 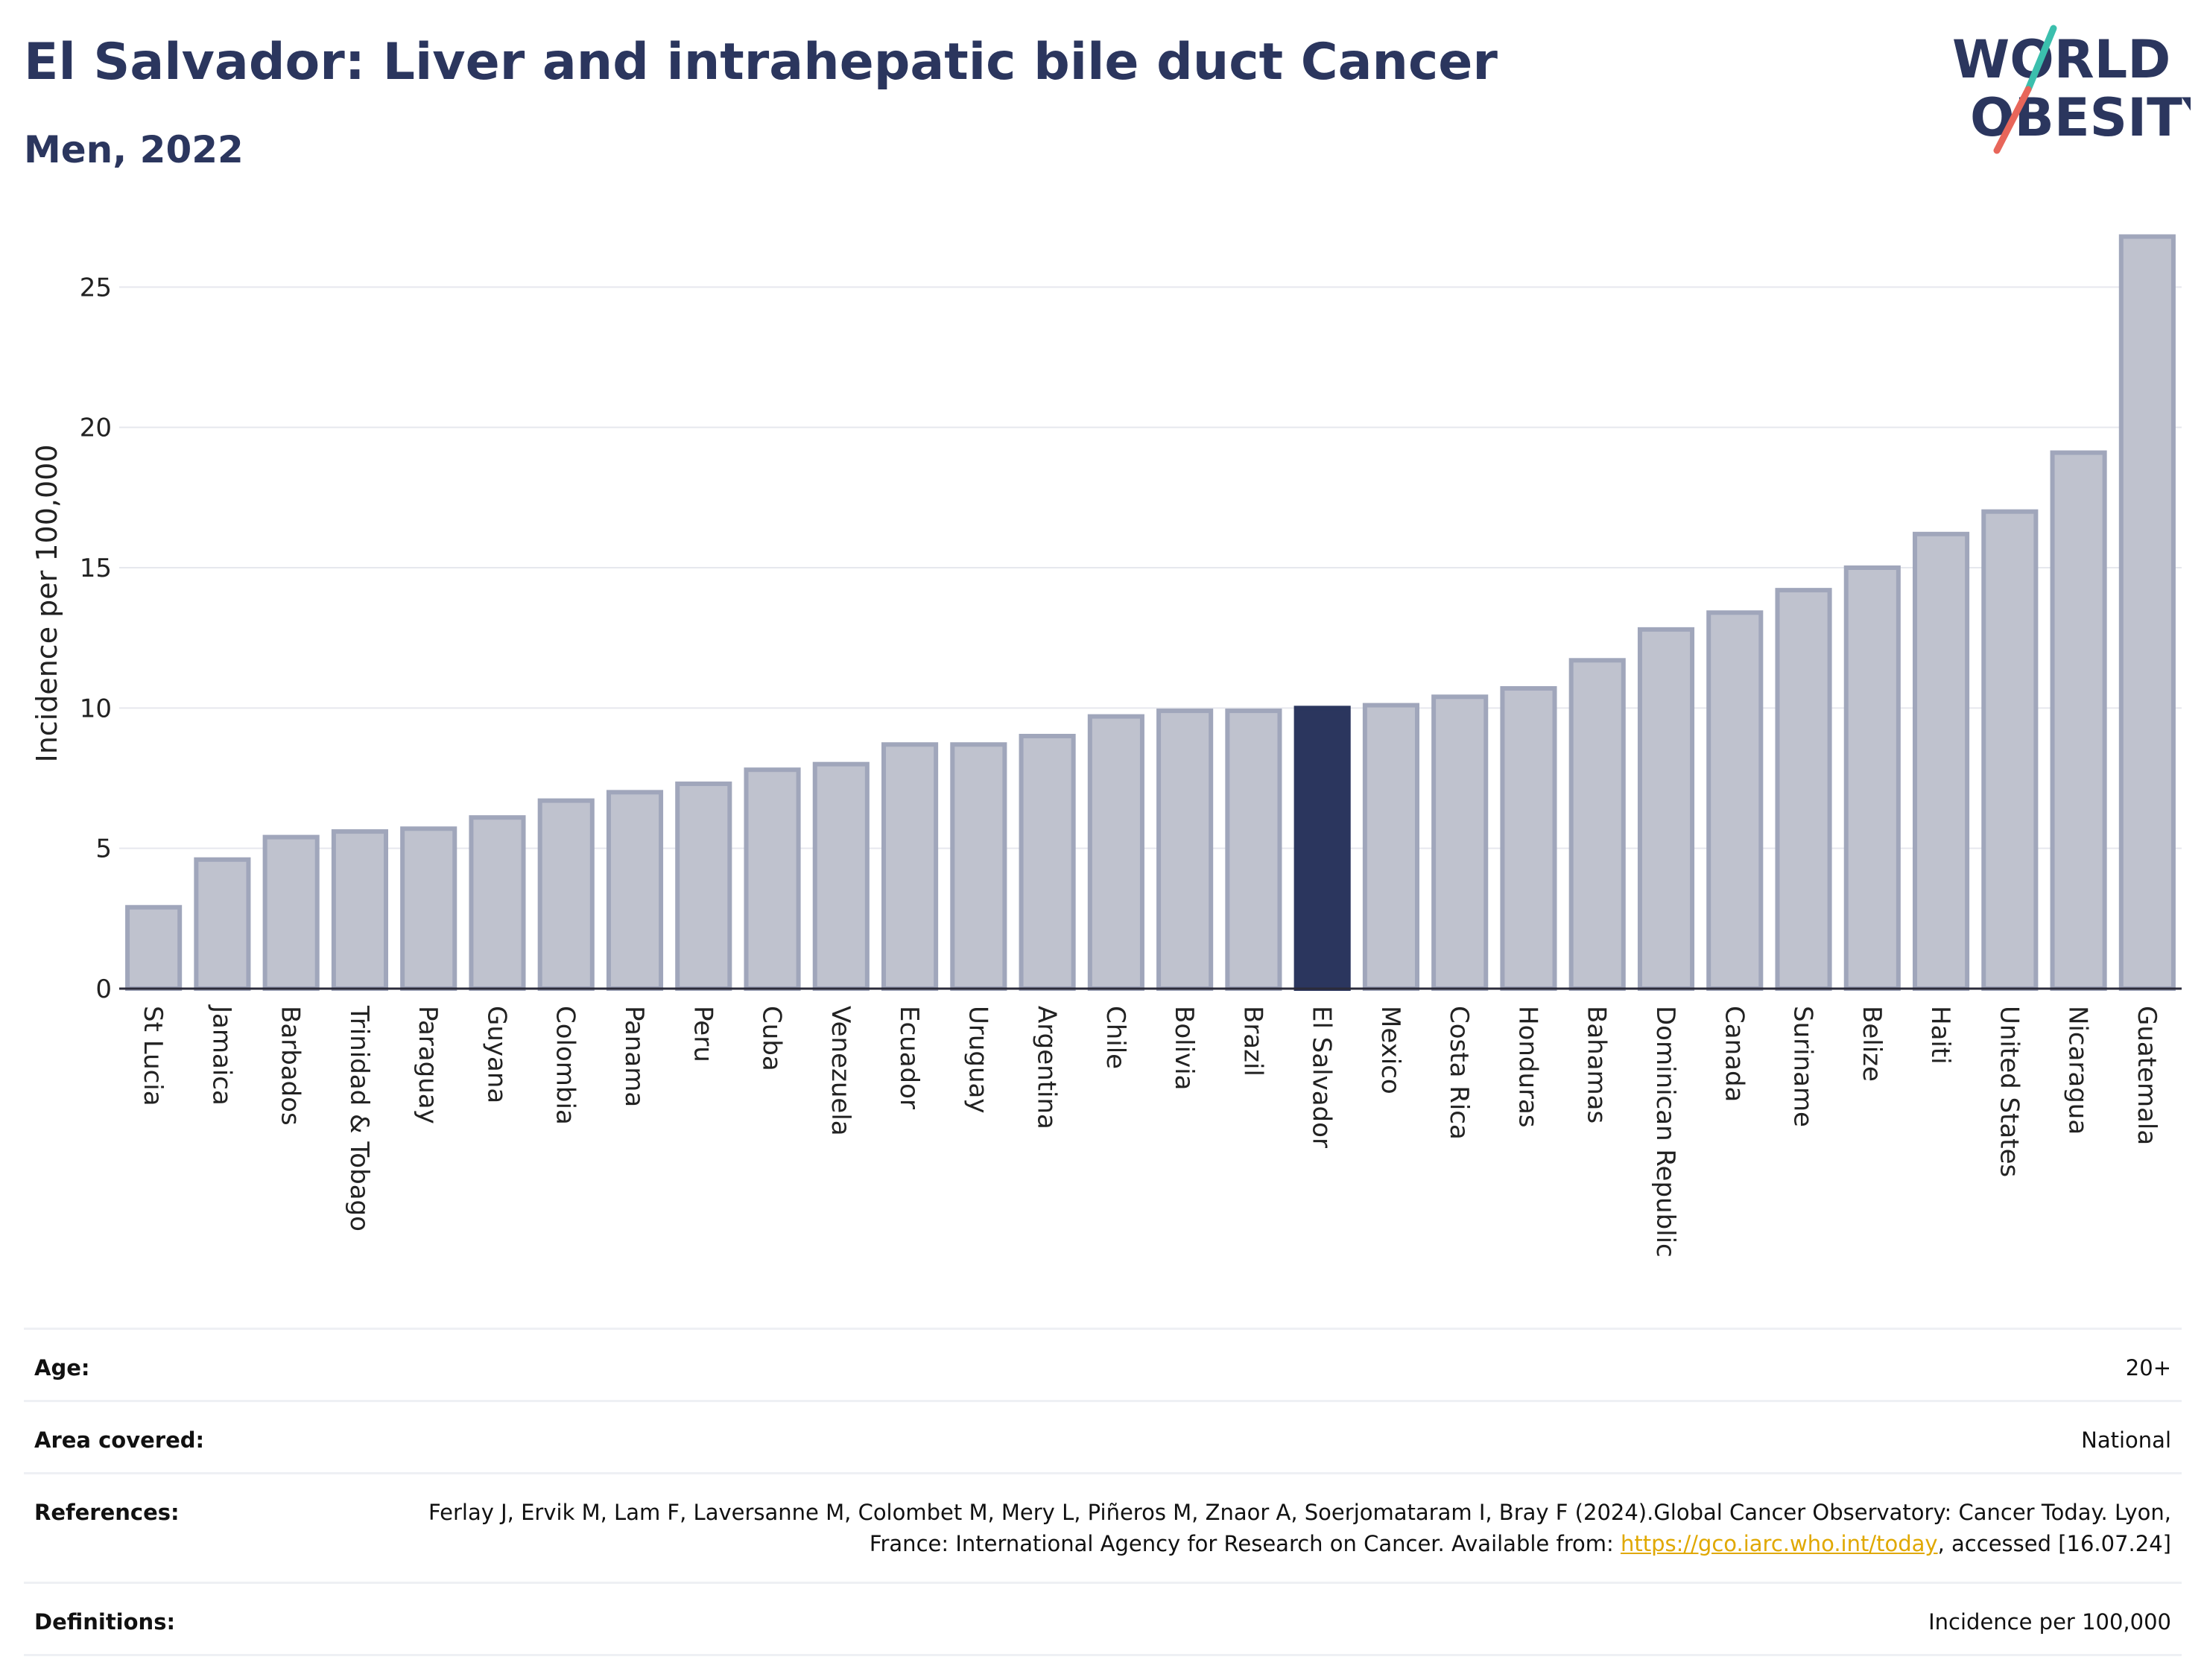 I want to click on x-tick-label: St Lucia, so click(x=153, y=1056).